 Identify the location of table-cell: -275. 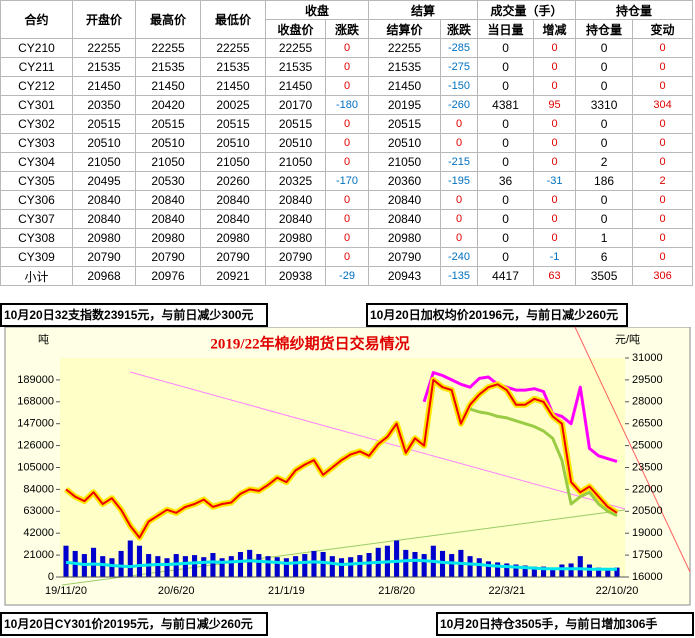
(459, 67).